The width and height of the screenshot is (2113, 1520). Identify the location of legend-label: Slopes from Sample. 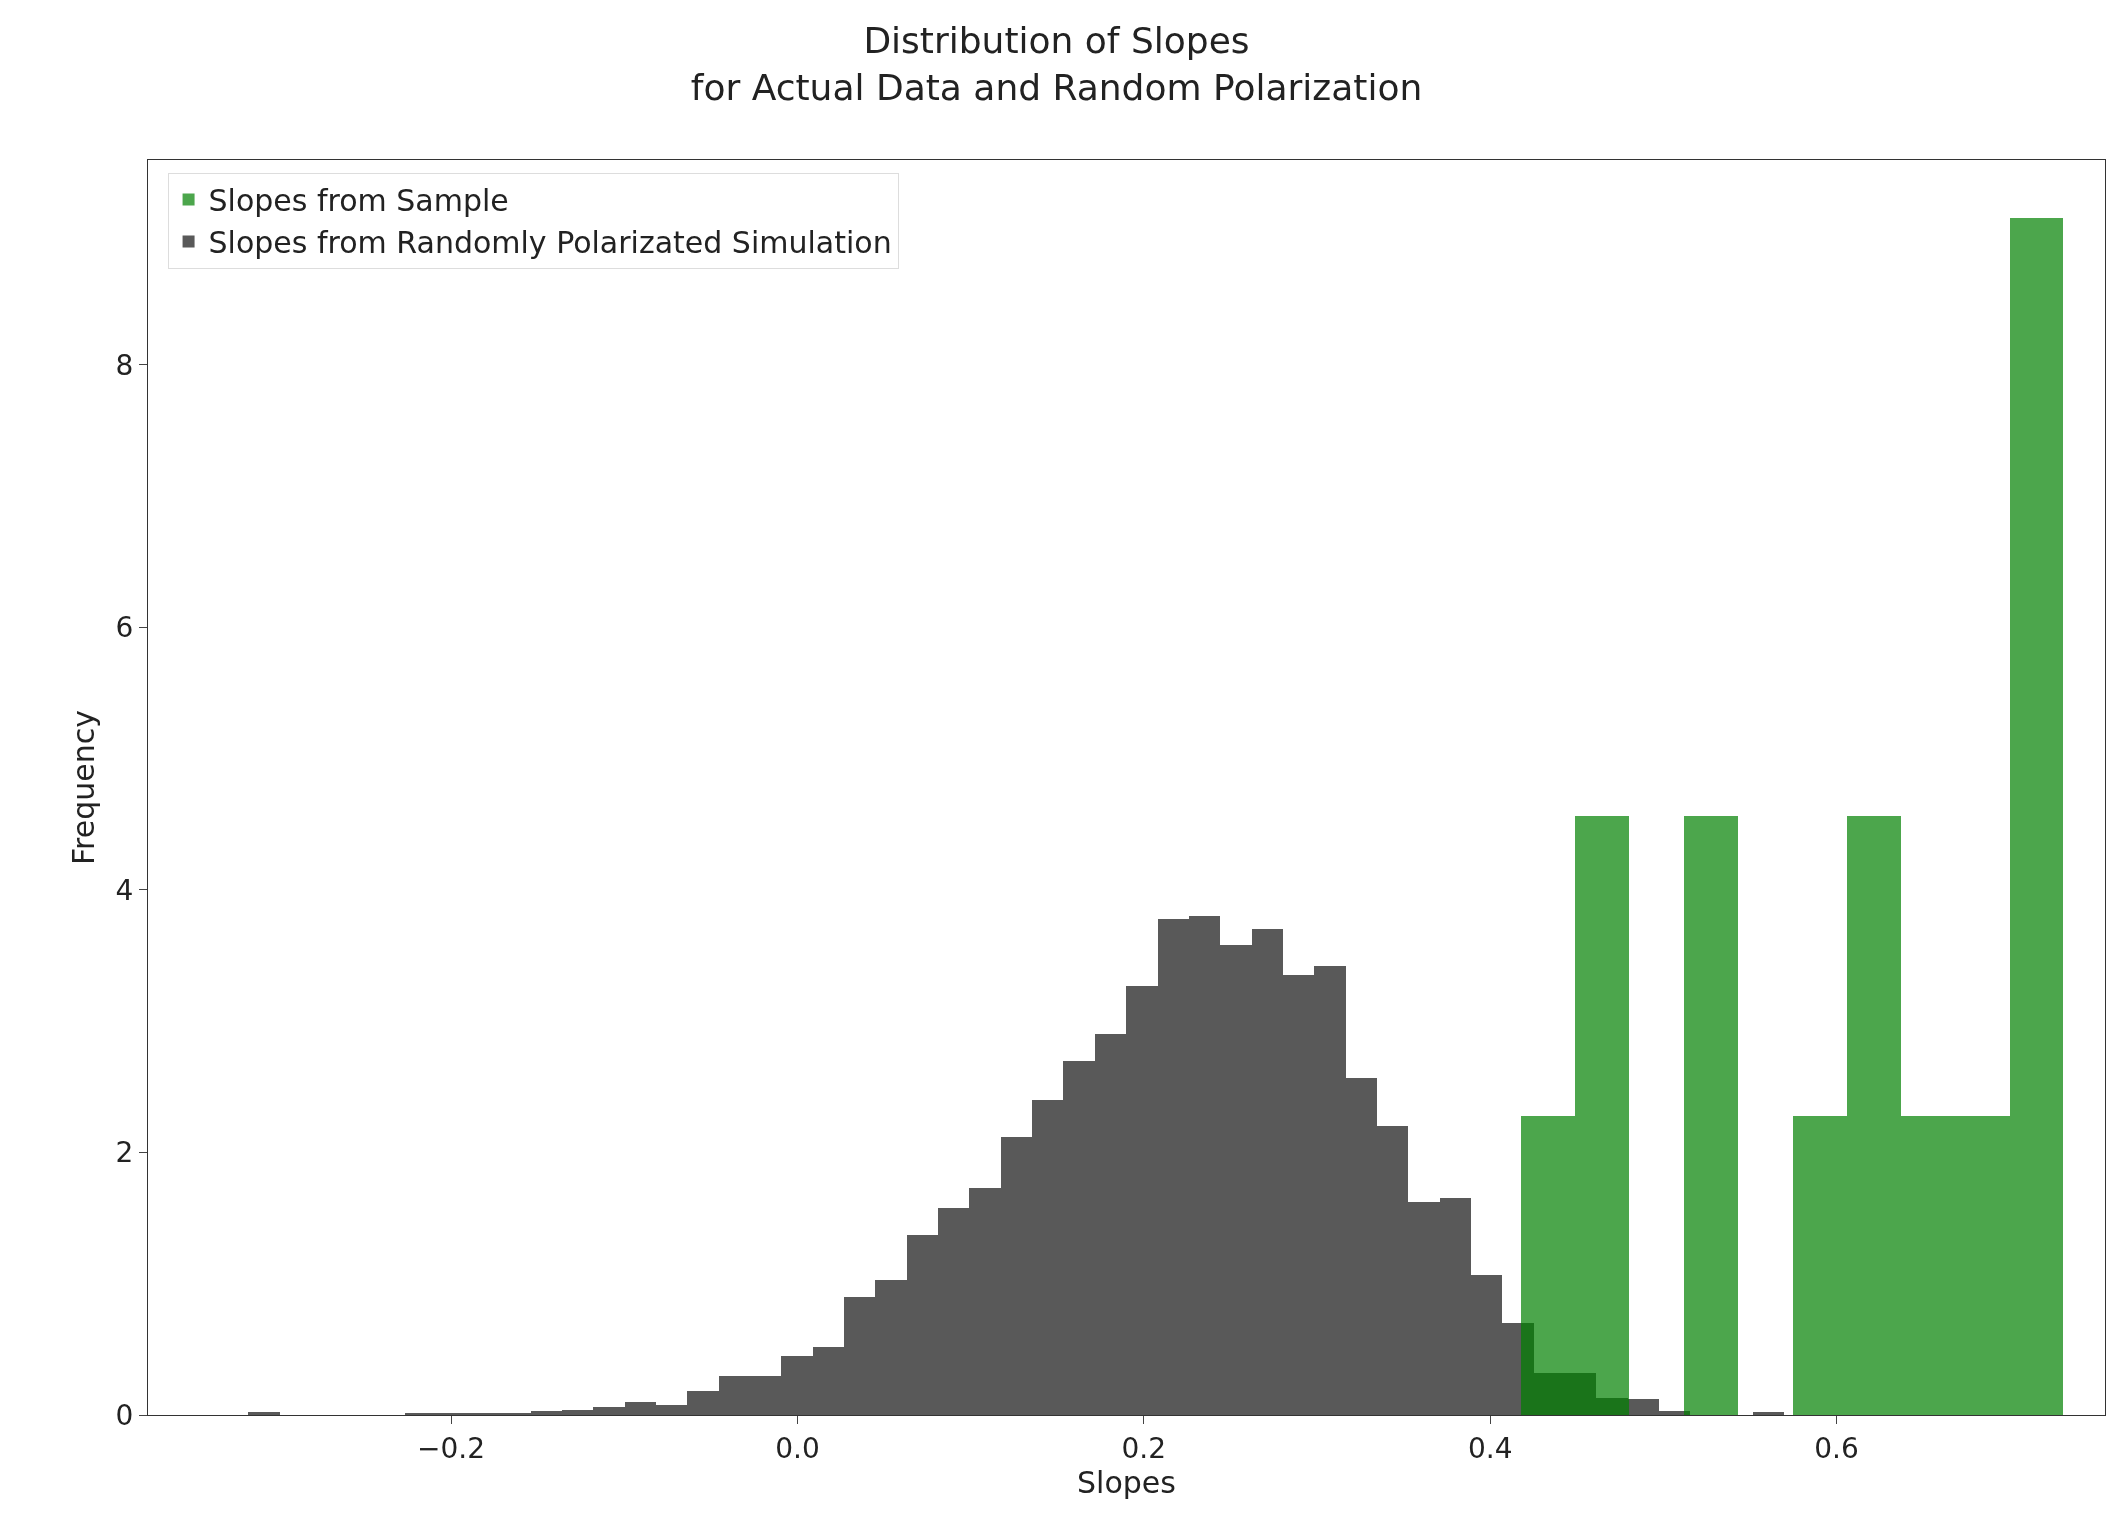
(358, 201).